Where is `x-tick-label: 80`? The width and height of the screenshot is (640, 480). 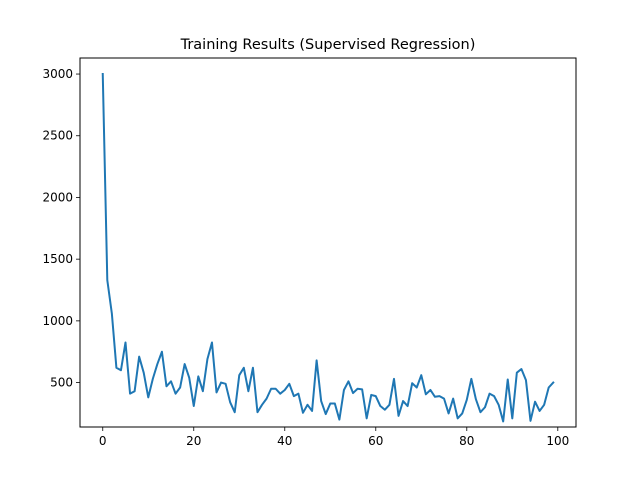 x-tick-label: 80 is located at coordinates (466, 441).